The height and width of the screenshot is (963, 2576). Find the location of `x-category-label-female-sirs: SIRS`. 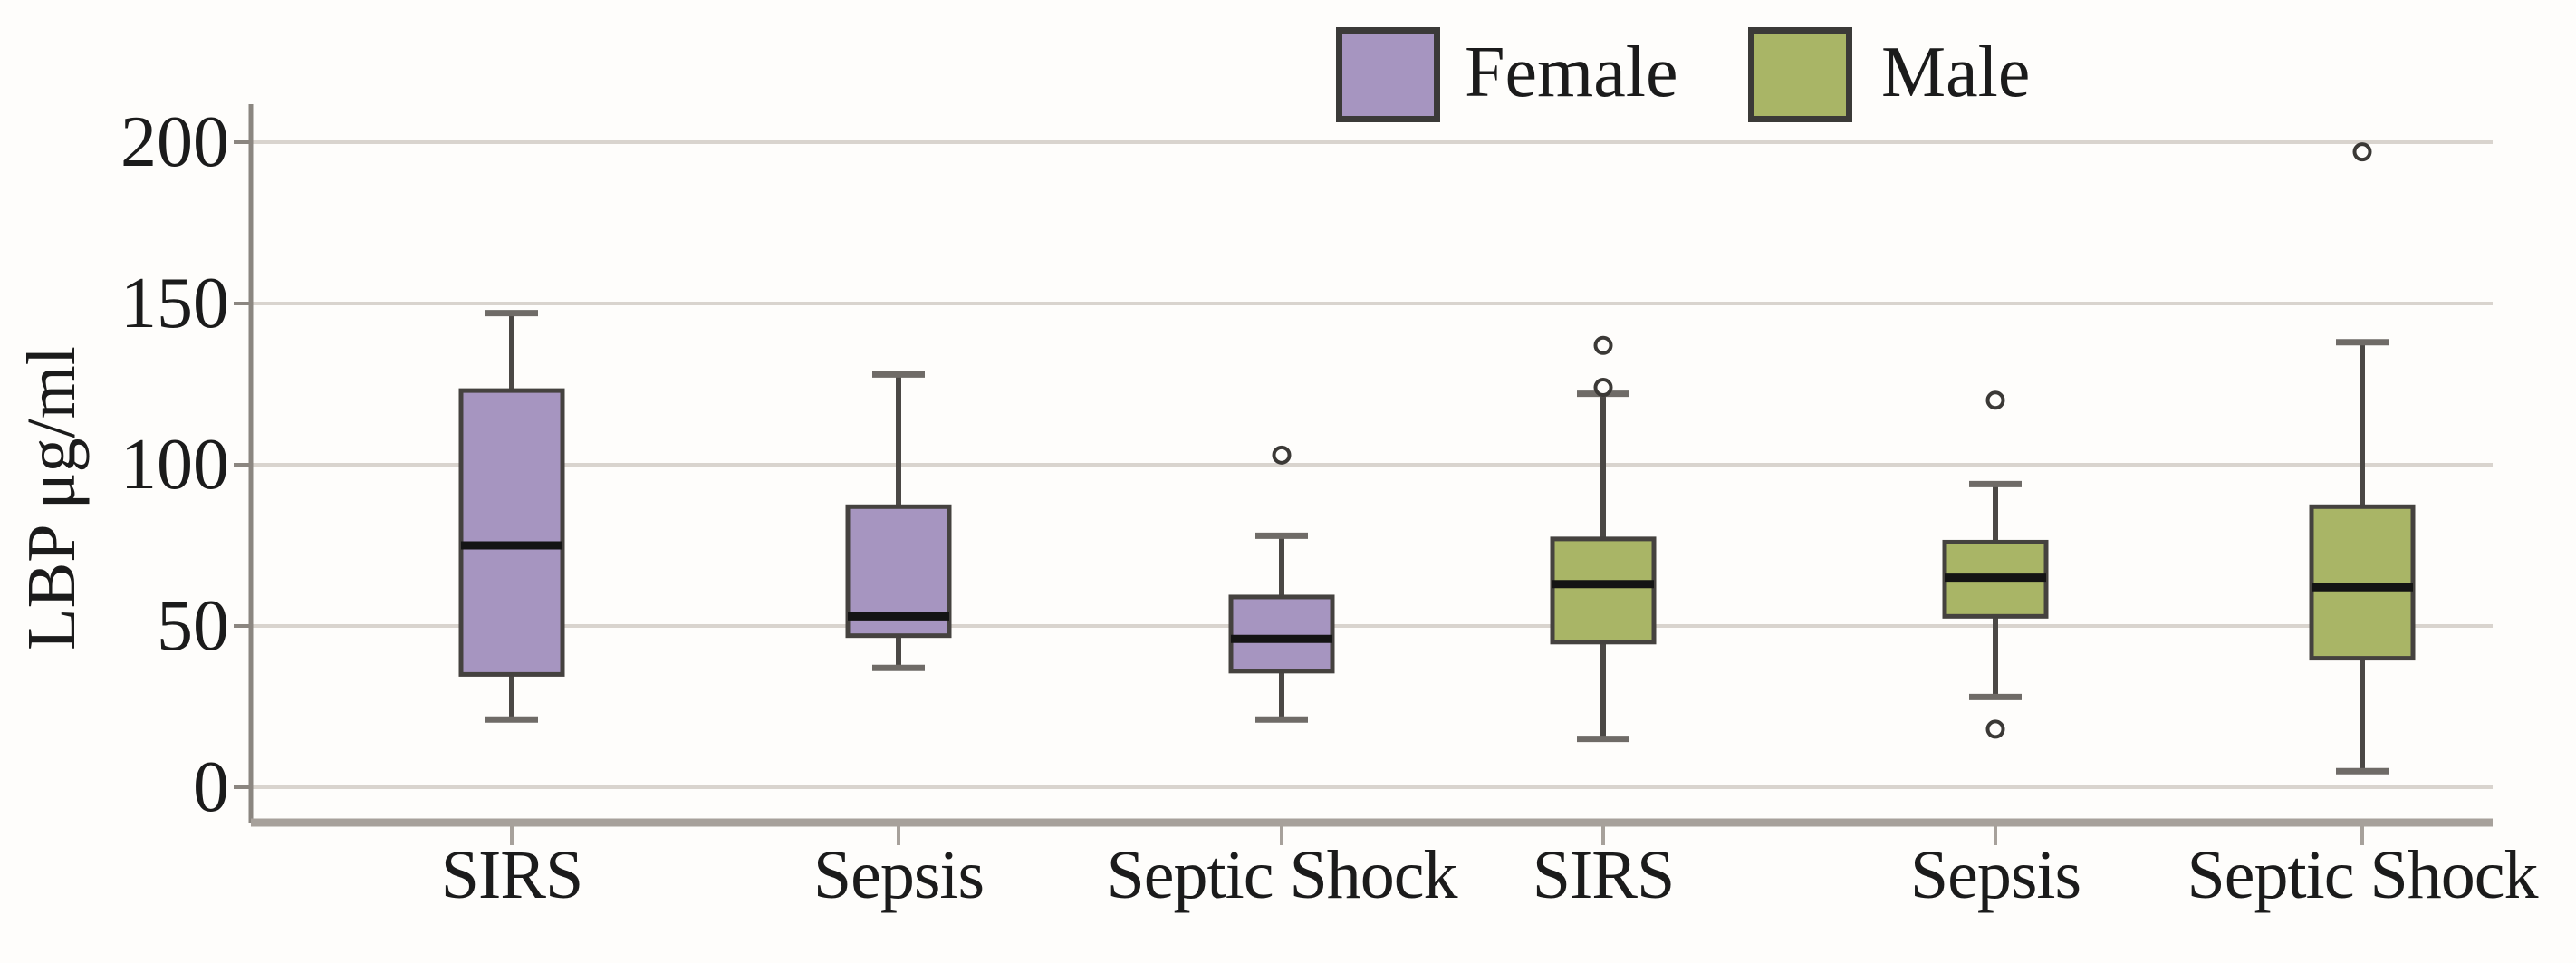

x-category-label-female-sirs: SIRS is located at coordinates (512, 875).